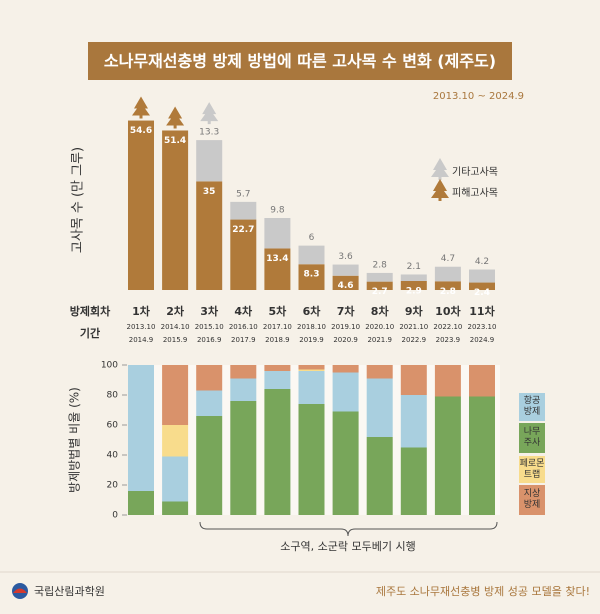 The height and width of the screenshot is (614, 600). Describe the element at coordinates (345, 257) in the screenshot. I see `value-label: 3.6` at that location.